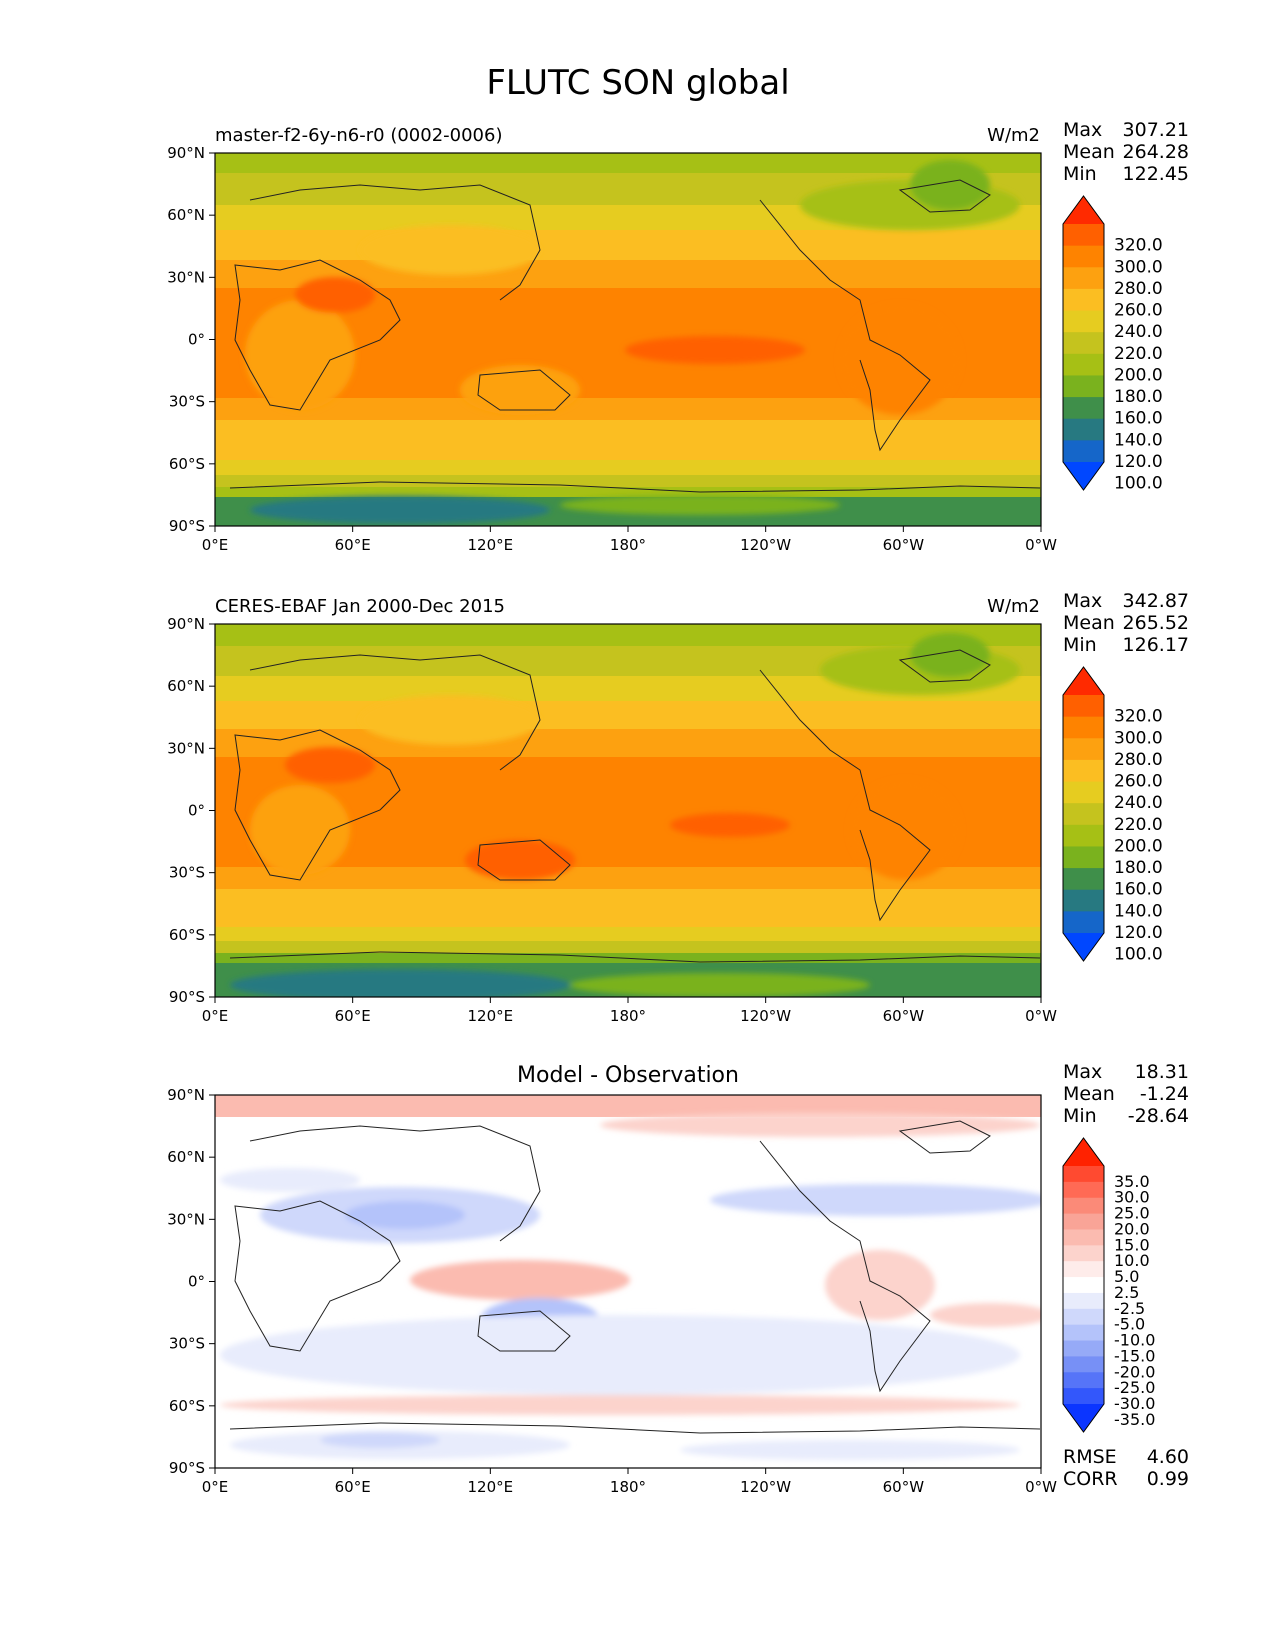 Image resolution: width=1275 pixels, height=1650 pixels. I want to click on stat-label: Max, so click(1082, 130).